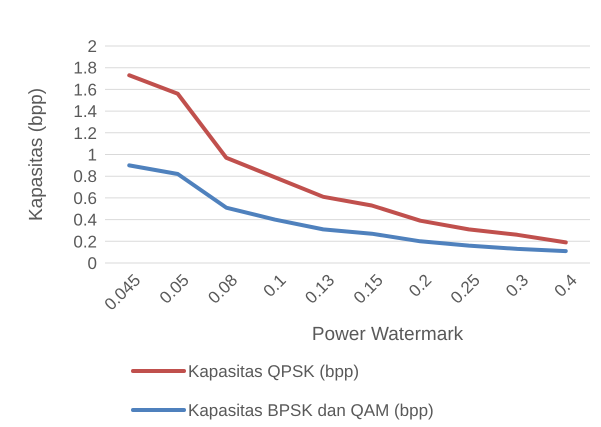 Image resolution: width=601 pixels, height=427 pixels. I want to click on x-tick-label: 0.15, so click(368, 289).